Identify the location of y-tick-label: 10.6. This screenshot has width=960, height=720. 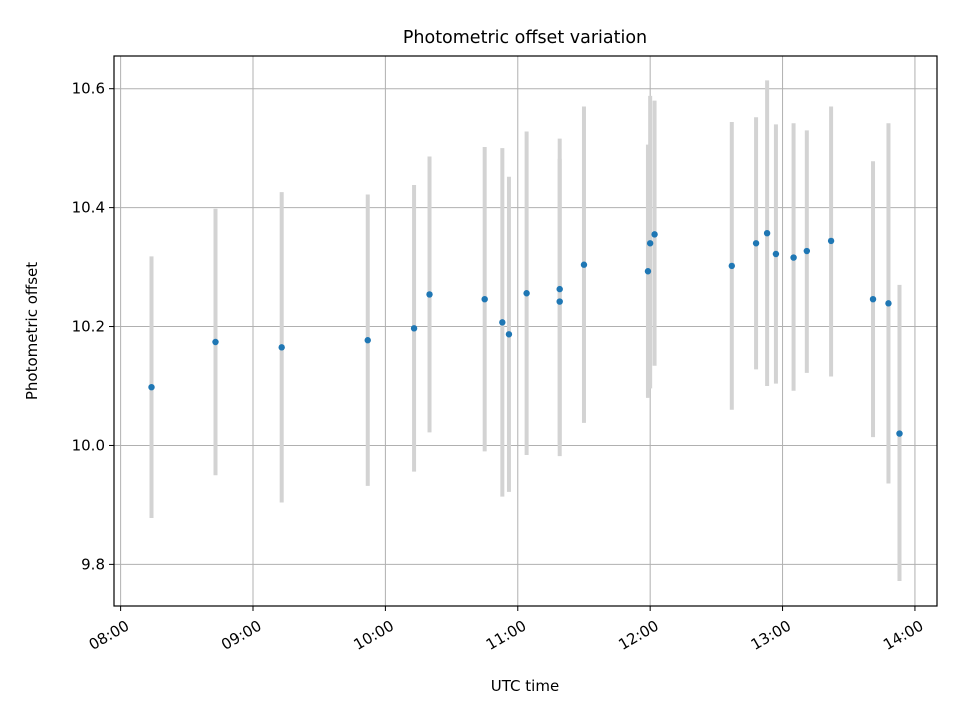
(88, 89).